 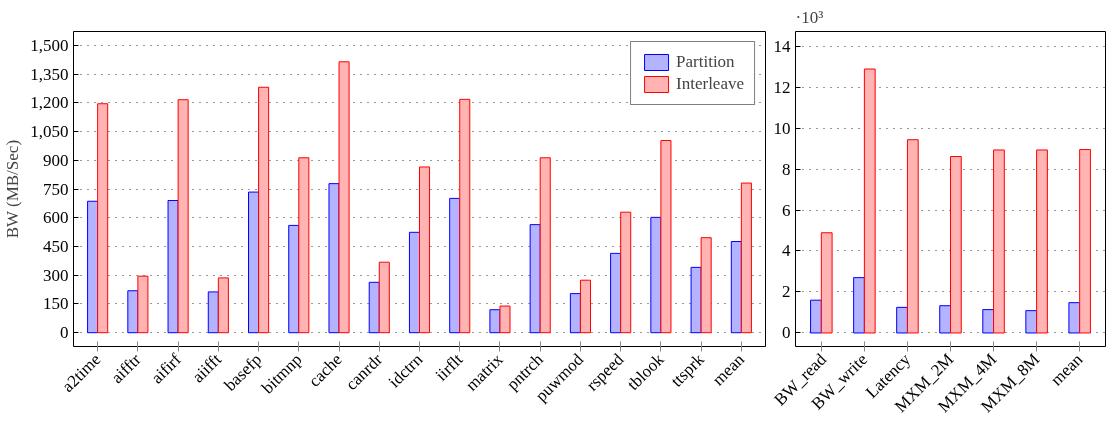 What do you see at coordinates (49, 103) in the screenshot?
I see `y-tick-label: 1,200` at bounding box center [49, 103].